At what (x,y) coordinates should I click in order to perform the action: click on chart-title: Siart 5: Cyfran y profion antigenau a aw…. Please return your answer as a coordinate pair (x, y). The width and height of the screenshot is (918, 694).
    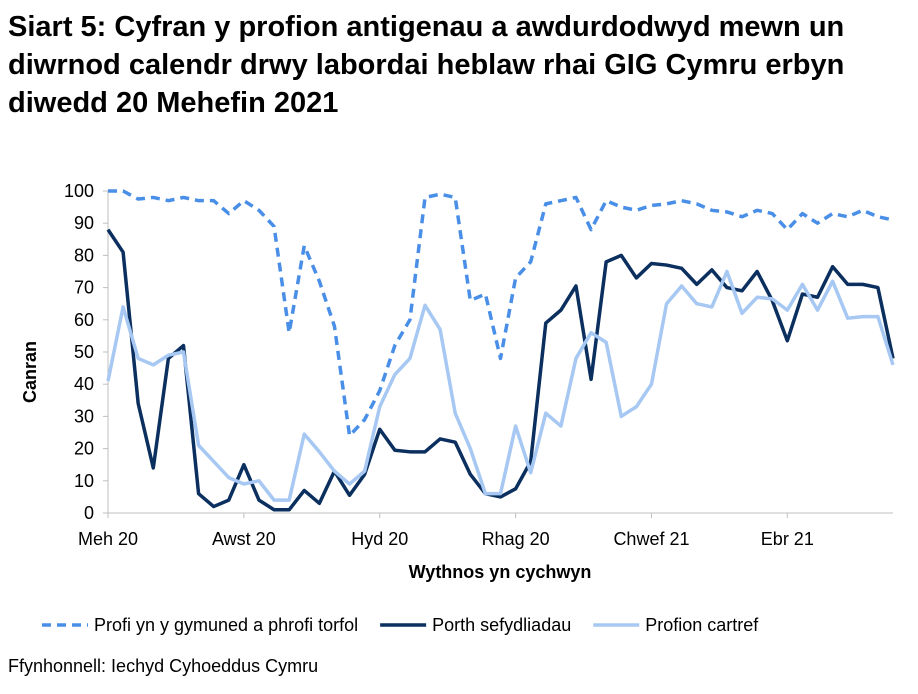
    Looking at the image, I should click on (426, 65).